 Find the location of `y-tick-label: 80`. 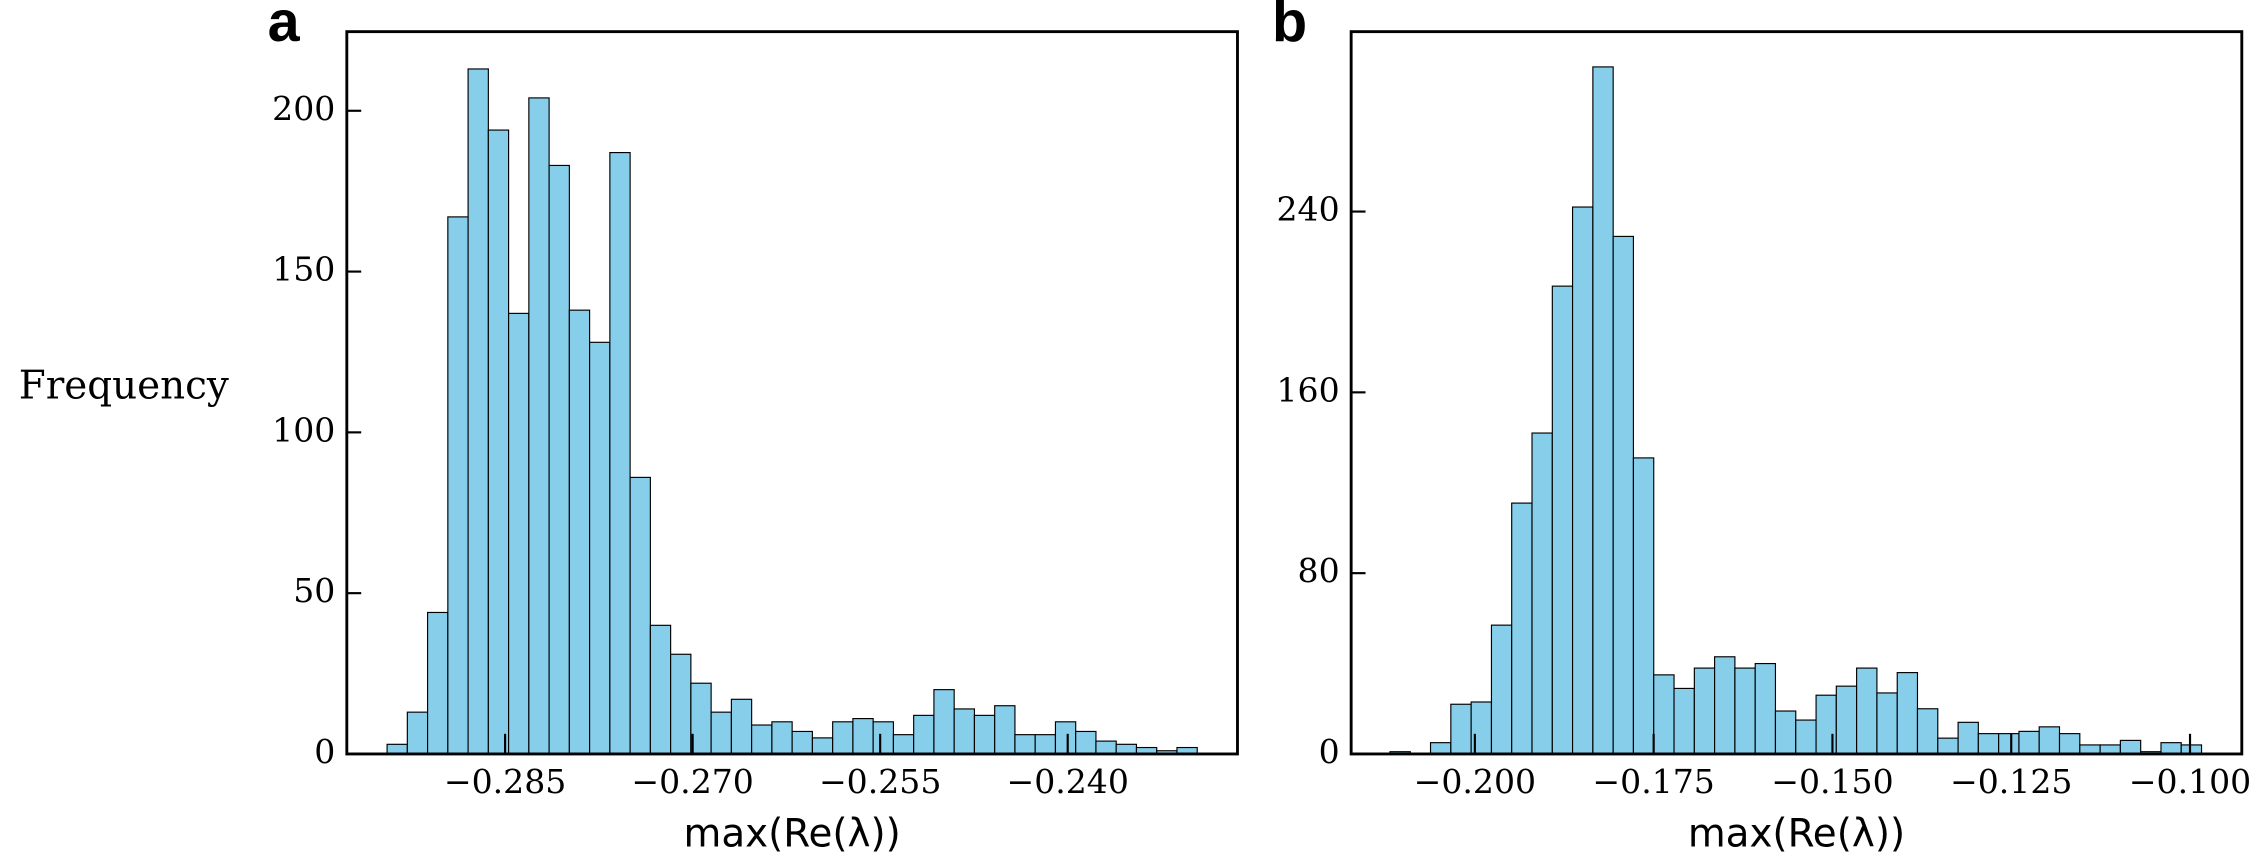

y-tick-label: 80 is located at coordinates (1319, 570).